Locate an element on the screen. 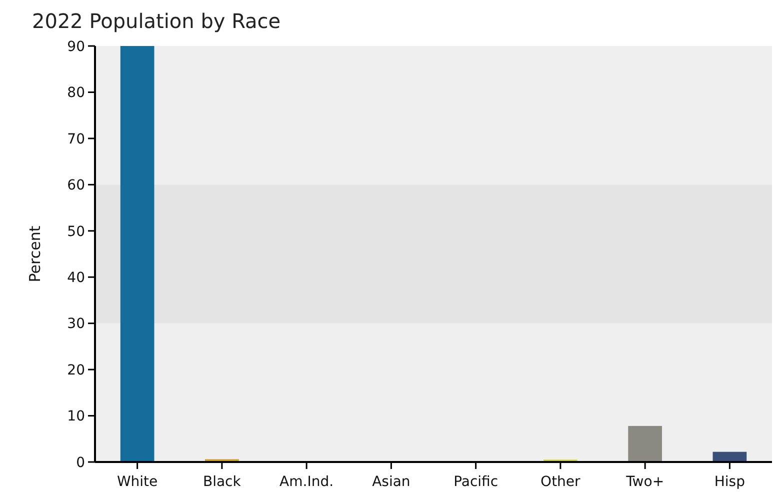 This screenshot has width=776, height=498. y-tick-label: 50 is located at coordinates (76, 232).